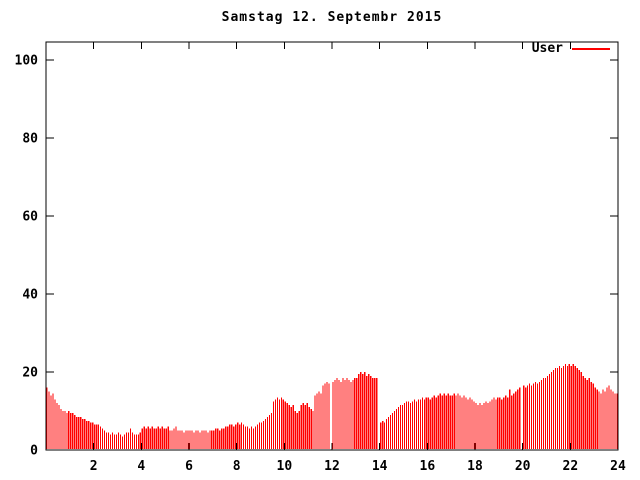 This screenshot has width=640, height=480. What do you see at coordinates (547, 48) in the screenshot?
I see `legend-label: User` at bounding box center [547, 48].